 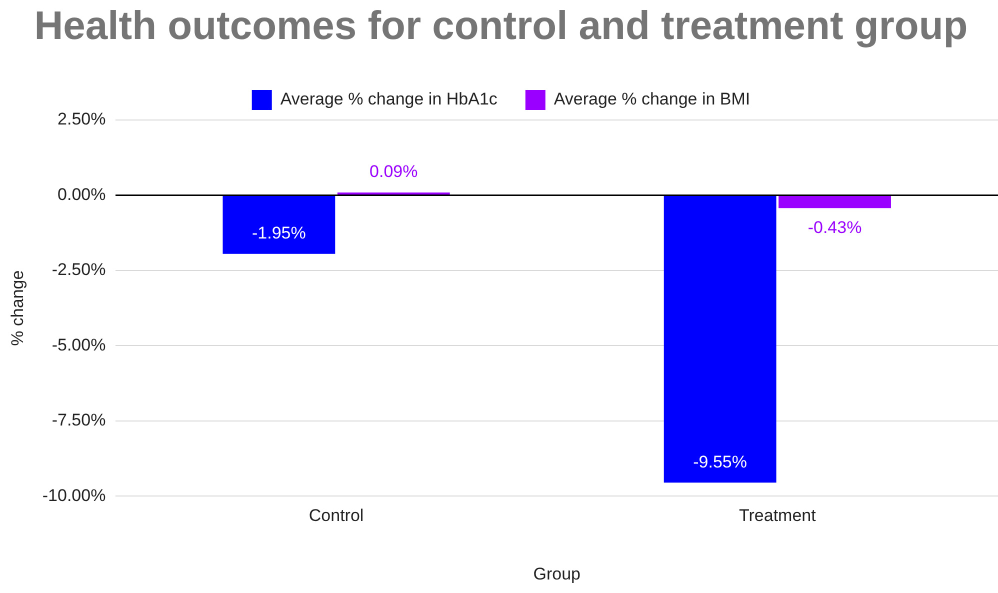 I want to click on chart-title: Health outcomes for control and treatment group, so click(x=501, y=26).